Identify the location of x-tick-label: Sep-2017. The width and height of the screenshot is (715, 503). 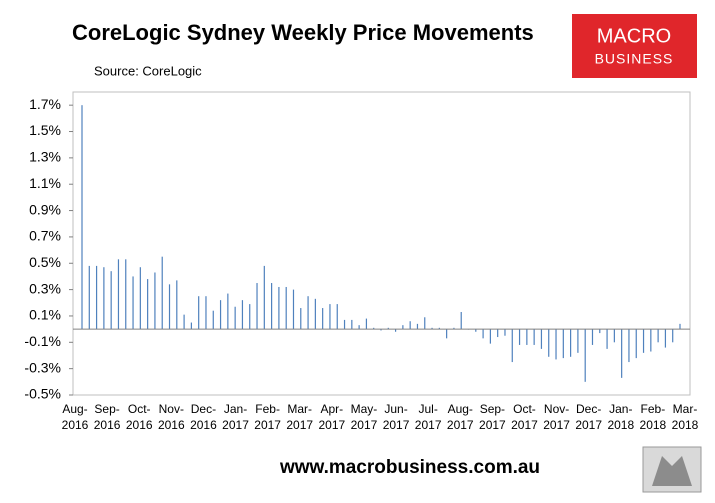
(492, 417).